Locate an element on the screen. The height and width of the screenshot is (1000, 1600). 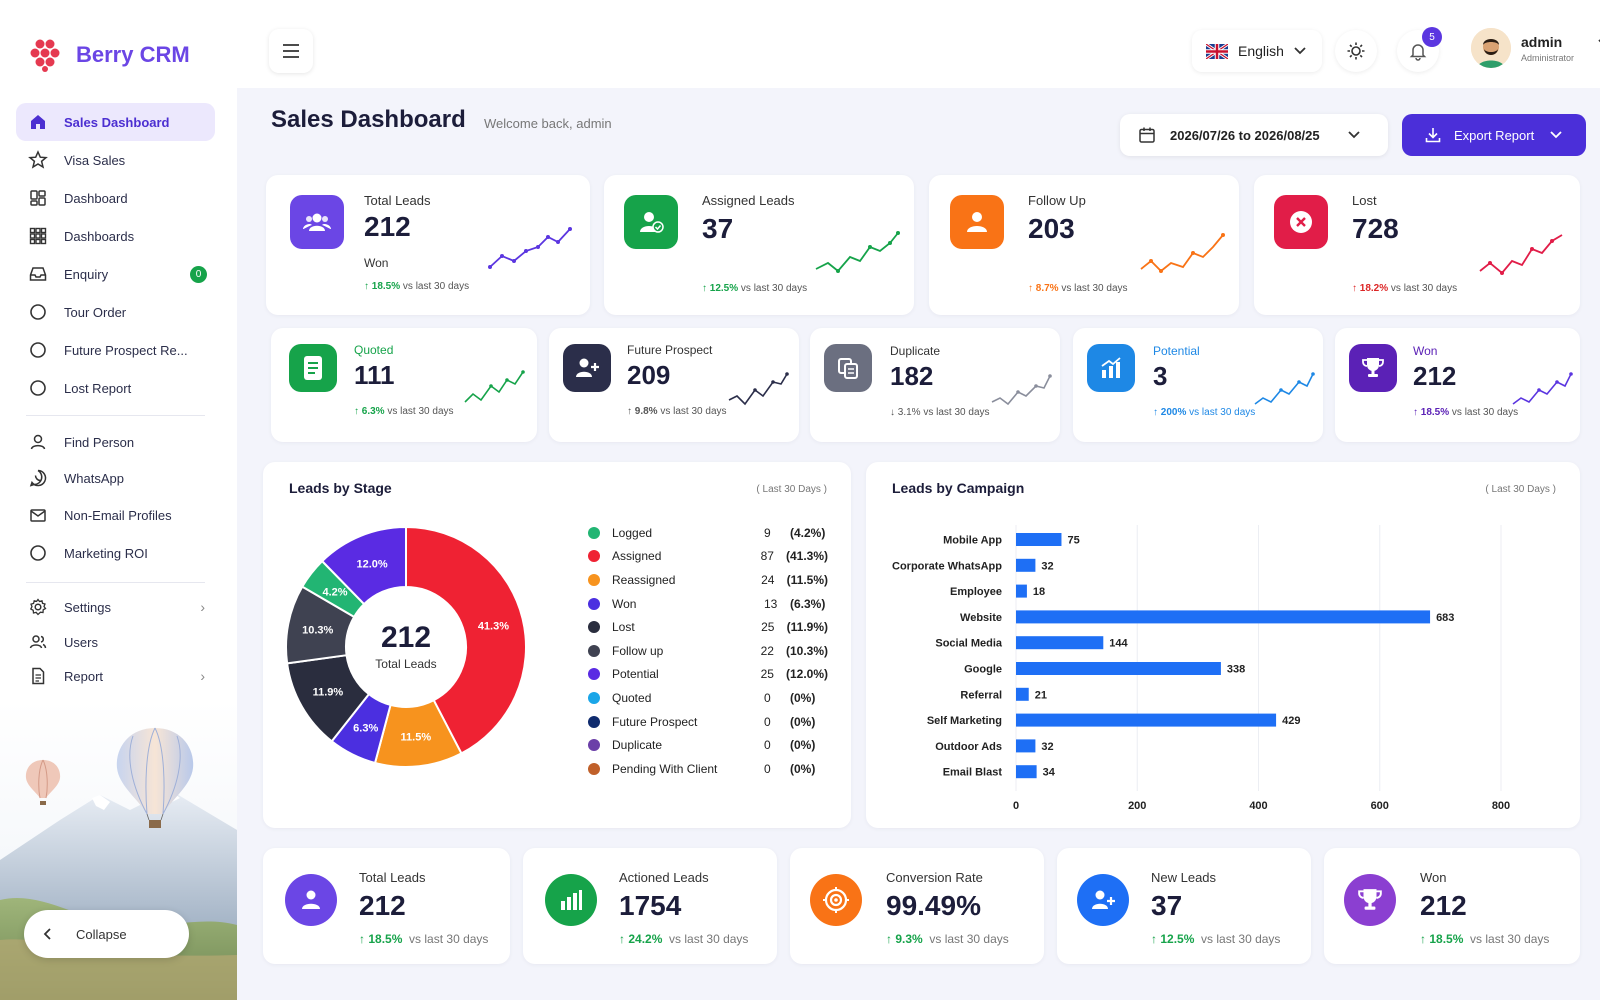
uk-flag-icon is located at coordinates (1217, 51).